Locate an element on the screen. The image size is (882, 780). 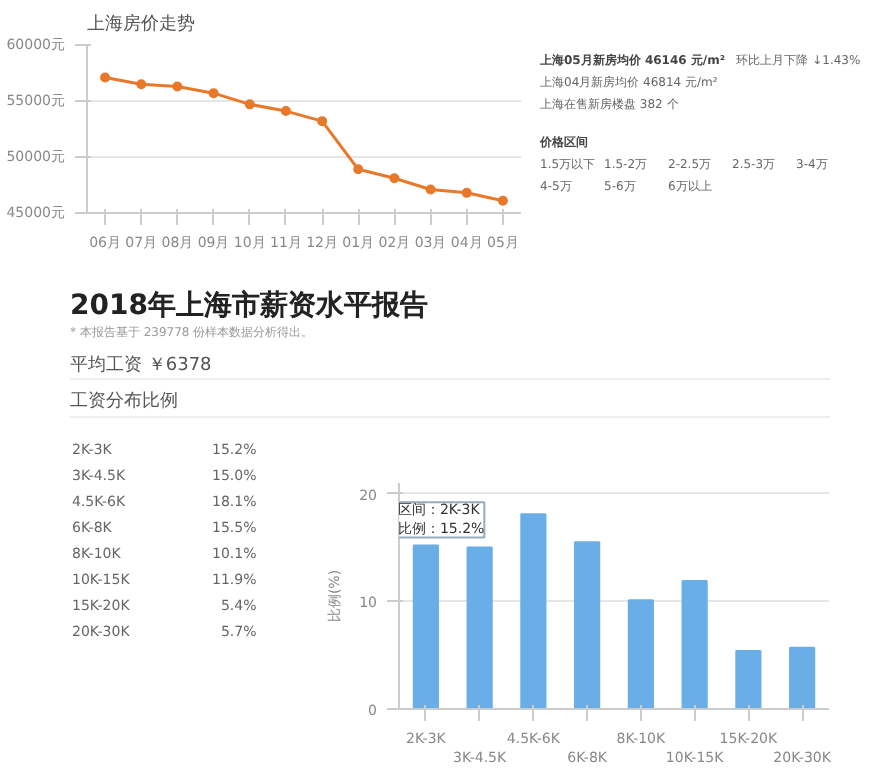
text: 2018年上海市薪资水平报告 is located at coordinates (250, 306).